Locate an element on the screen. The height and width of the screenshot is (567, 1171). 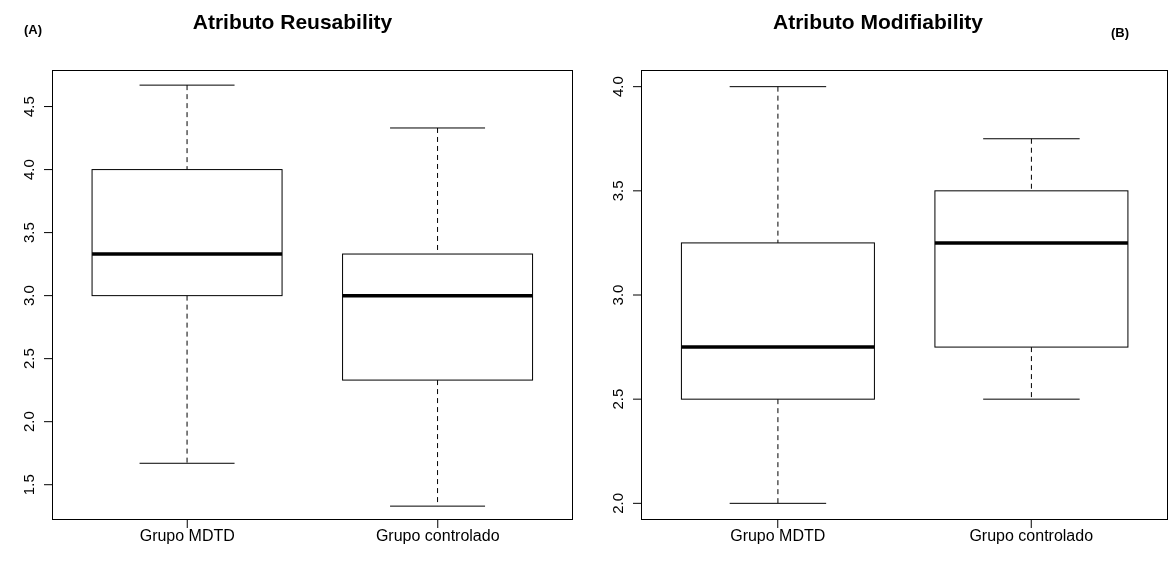
text: (A) is located at coordinates (33, 29).